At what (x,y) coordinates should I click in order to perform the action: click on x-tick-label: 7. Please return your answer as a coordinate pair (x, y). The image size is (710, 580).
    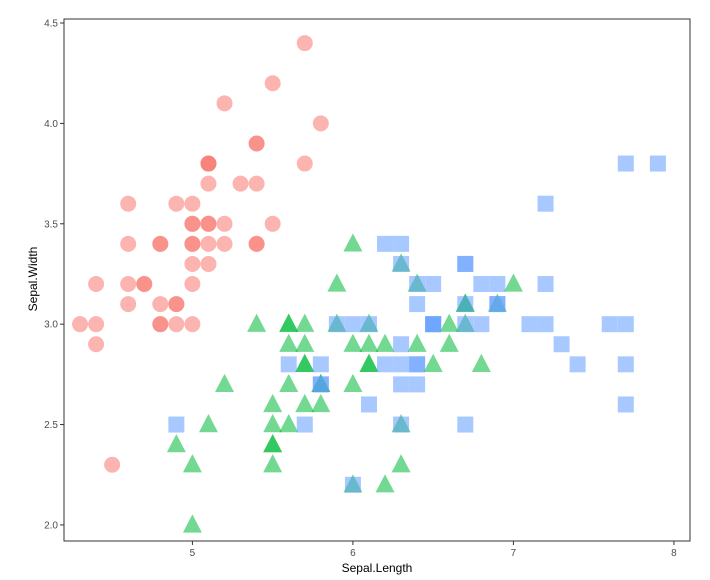
    Looking at the image, I should click on (514, 553).